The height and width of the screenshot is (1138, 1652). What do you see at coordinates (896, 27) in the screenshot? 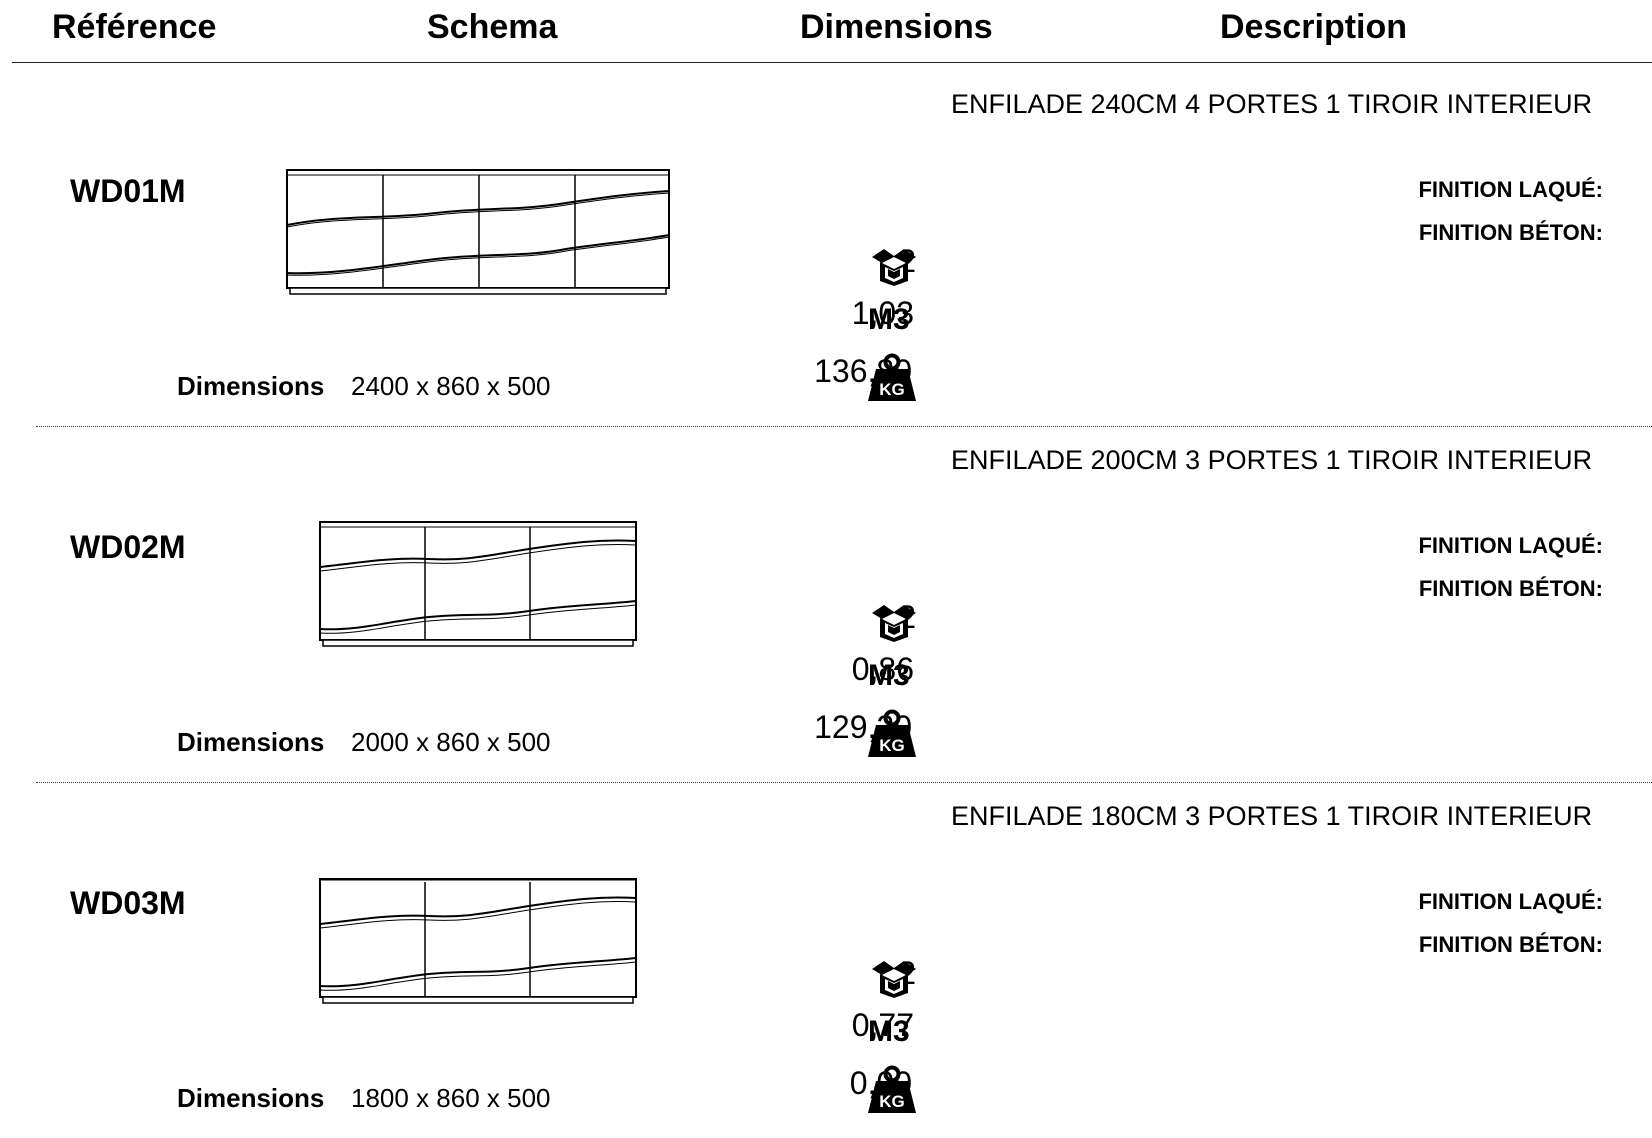
I see `header-dimensions: Dimensions` at bounding box center [896, 27].